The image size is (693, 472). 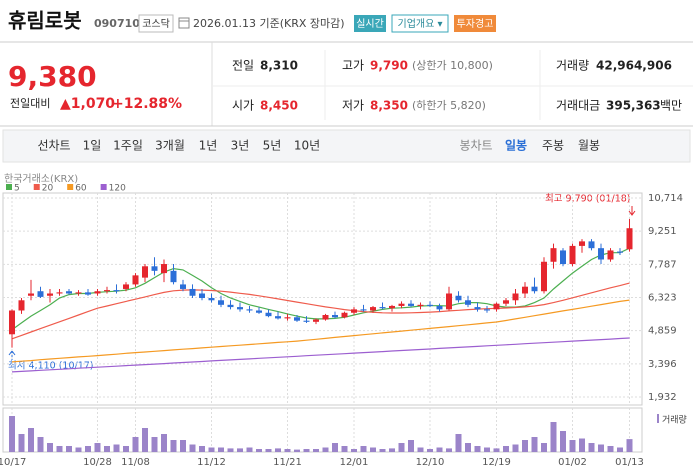 What do you see at coordinates (452, 65) in the screenshot?
I see `stat-note: (상한가 10,800)` at bounding box center [452, 65].